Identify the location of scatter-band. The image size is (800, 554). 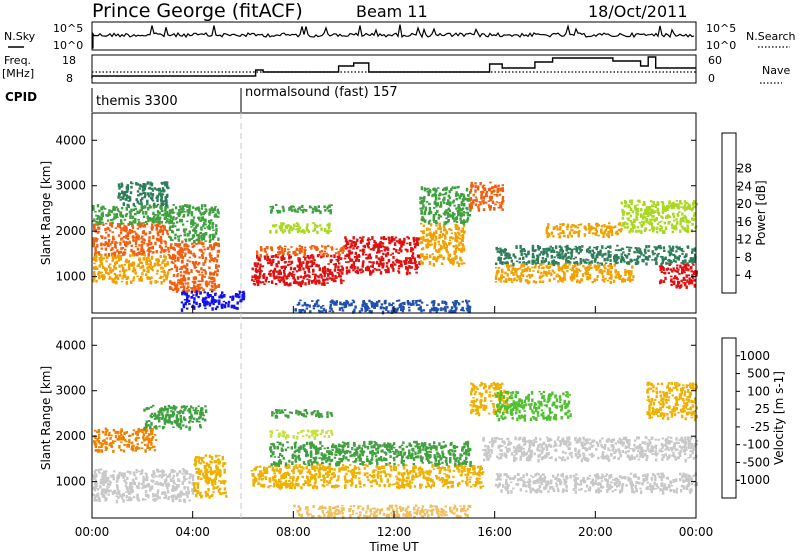
(300, 251).